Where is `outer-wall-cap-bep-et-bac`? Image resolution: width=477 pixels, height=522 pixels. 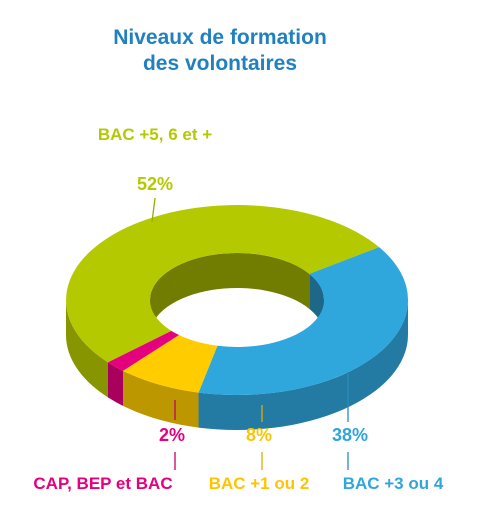
outer-wall-cap-bep-et-bac is located at coordinates (115, 384).